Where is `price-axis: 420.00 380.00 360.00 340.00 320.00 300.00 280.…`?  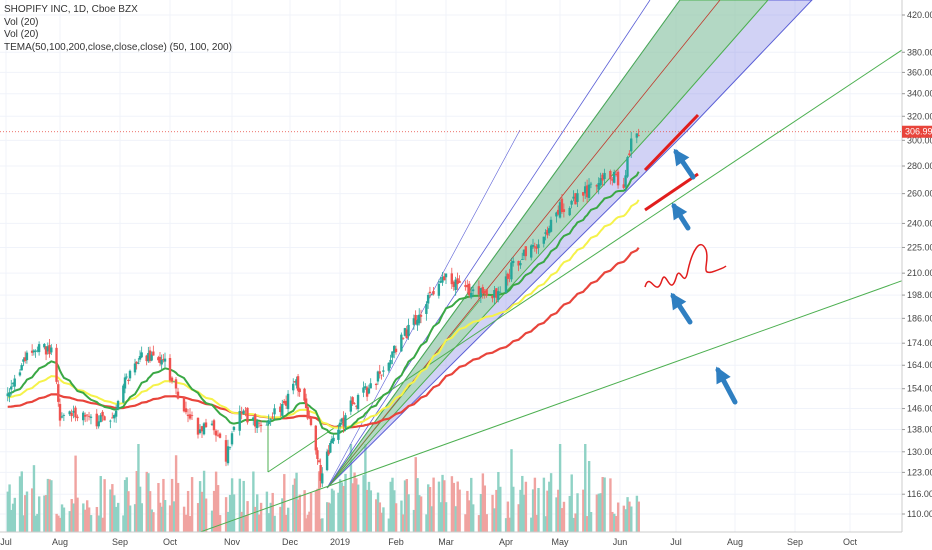 price-axis: 420.00 380.00 360.00 340.00 320.00 300.00 280.… is located at coordinates (916, 275).